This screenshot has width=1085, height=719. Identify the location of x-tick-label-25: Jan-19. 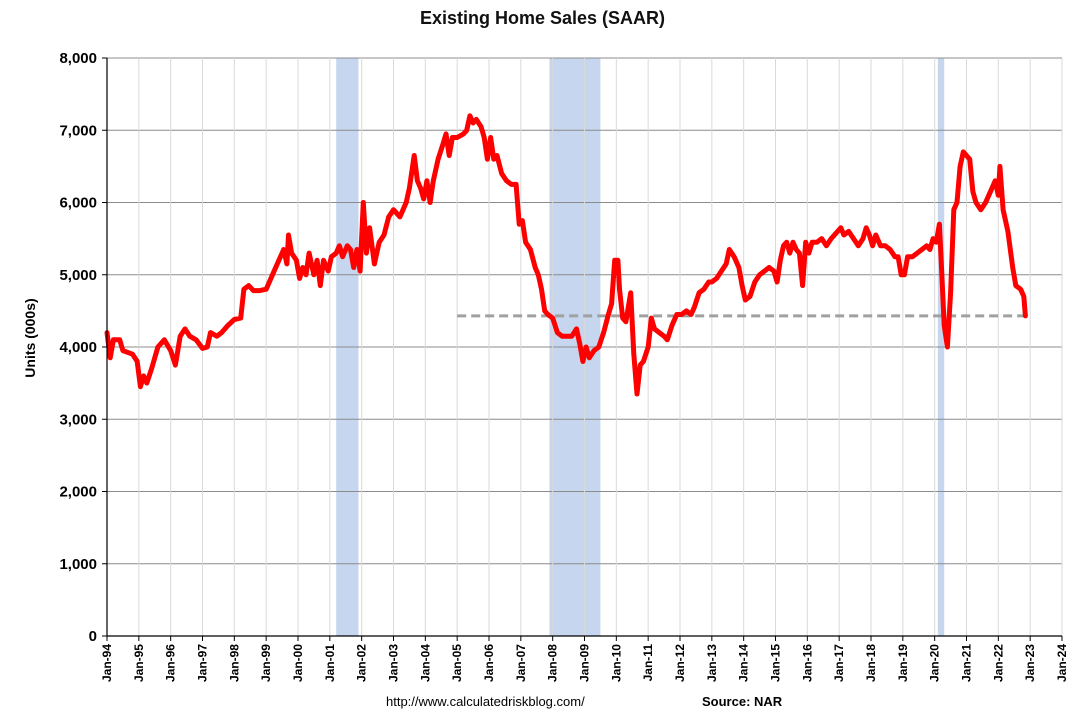
(903, 663).